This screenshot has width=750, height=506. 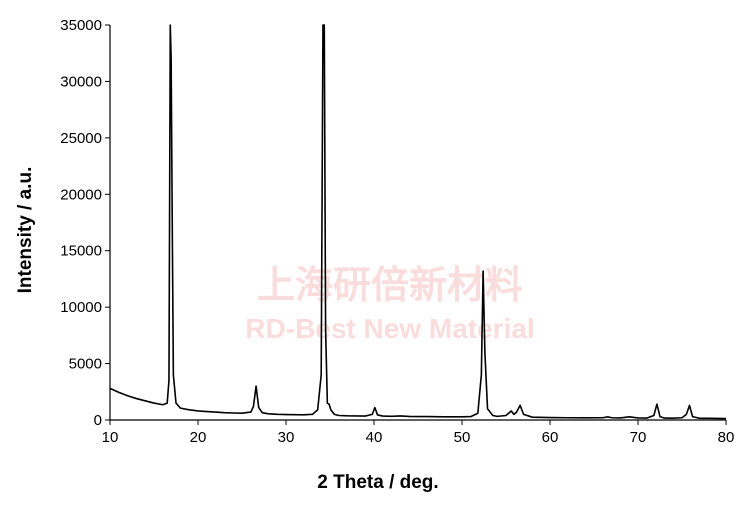 I want to click on x-tick-label: 50, so click(x=462, y=437).